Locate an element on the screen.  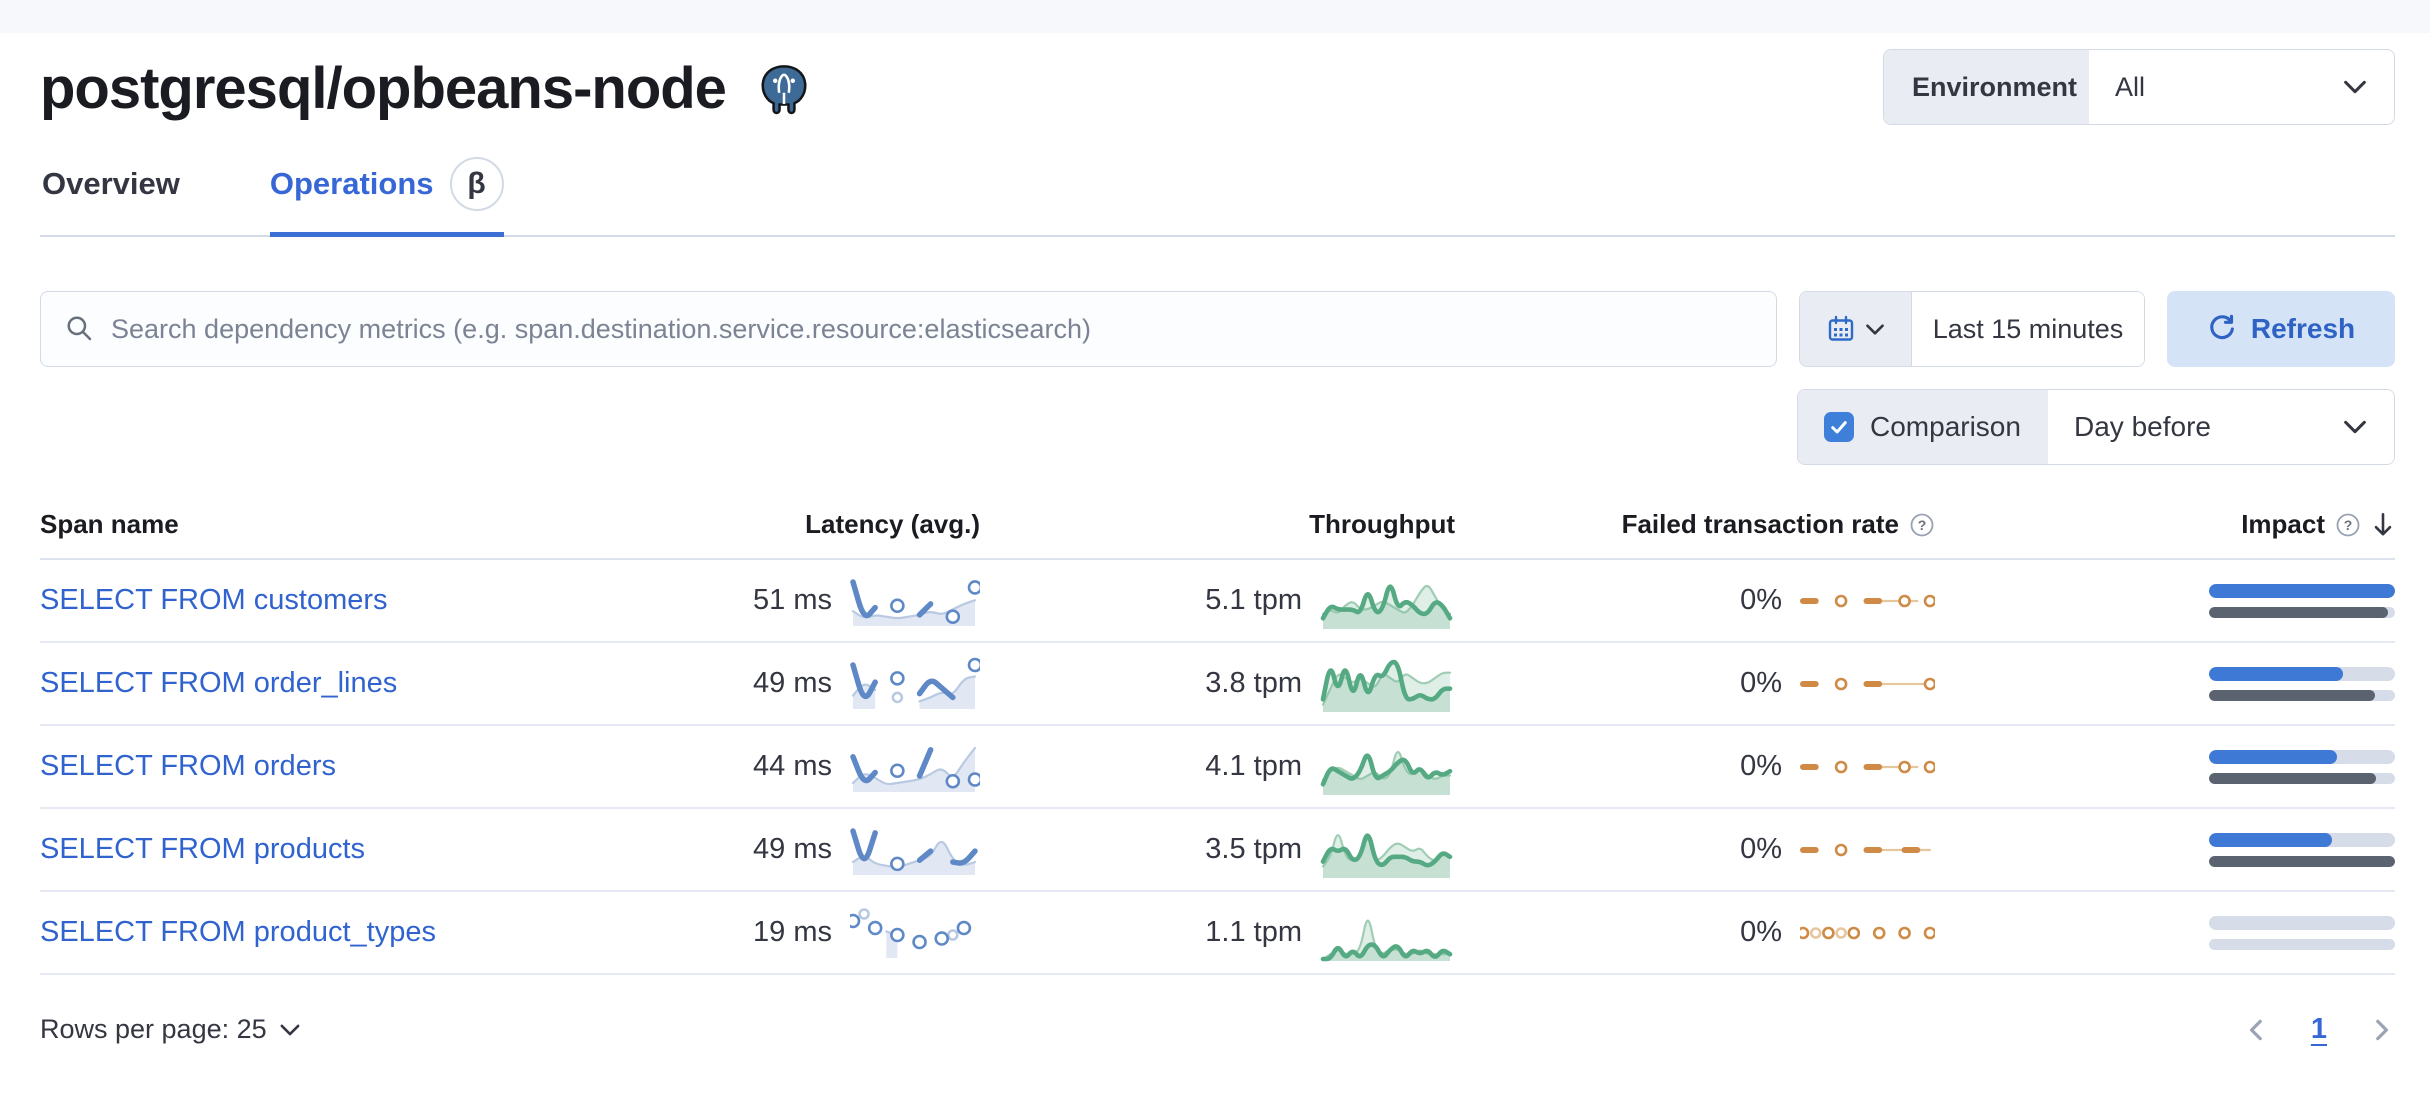
page-title: postgresql/opbeans-node is located at coordinates (383, 88).